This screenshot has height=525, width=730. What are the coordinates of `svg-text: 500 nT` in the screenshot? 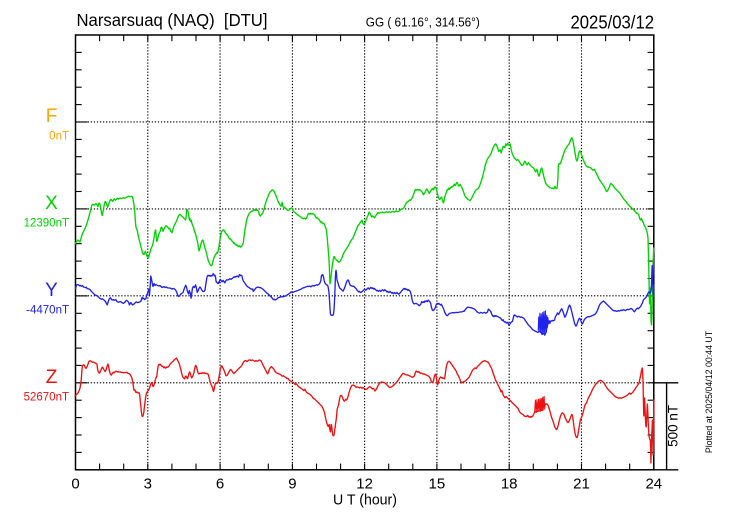 It's located at (673, 426).